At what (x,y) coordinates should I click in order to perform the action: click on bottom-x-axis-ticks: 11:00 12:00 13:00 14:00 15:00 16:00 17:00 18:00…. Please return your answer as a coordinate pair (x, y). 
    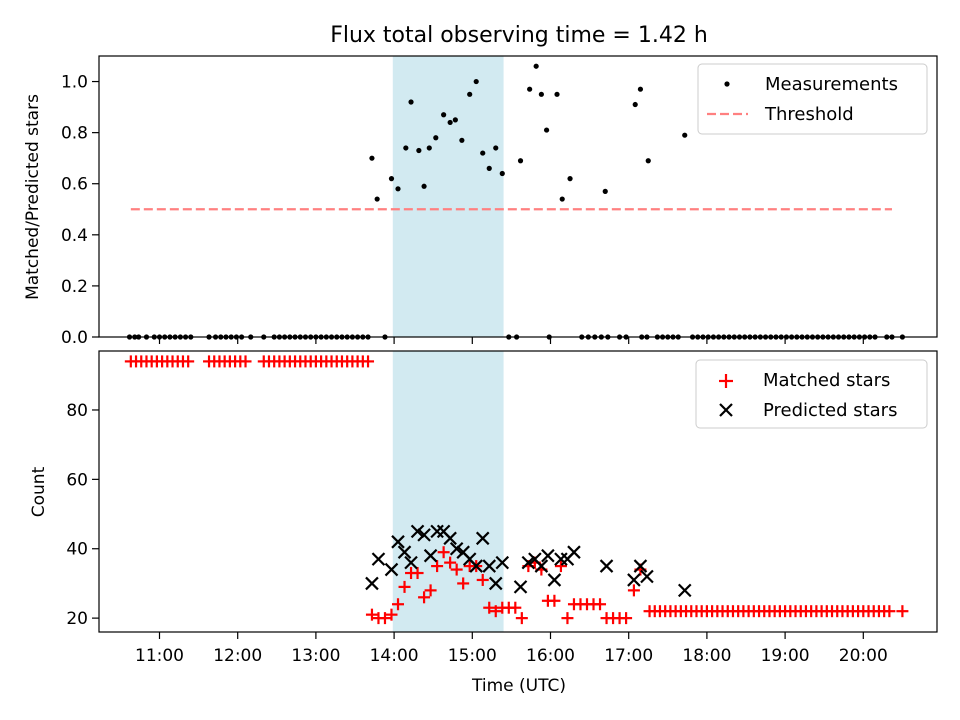
    Looking at the image, I should click on (511, 649).